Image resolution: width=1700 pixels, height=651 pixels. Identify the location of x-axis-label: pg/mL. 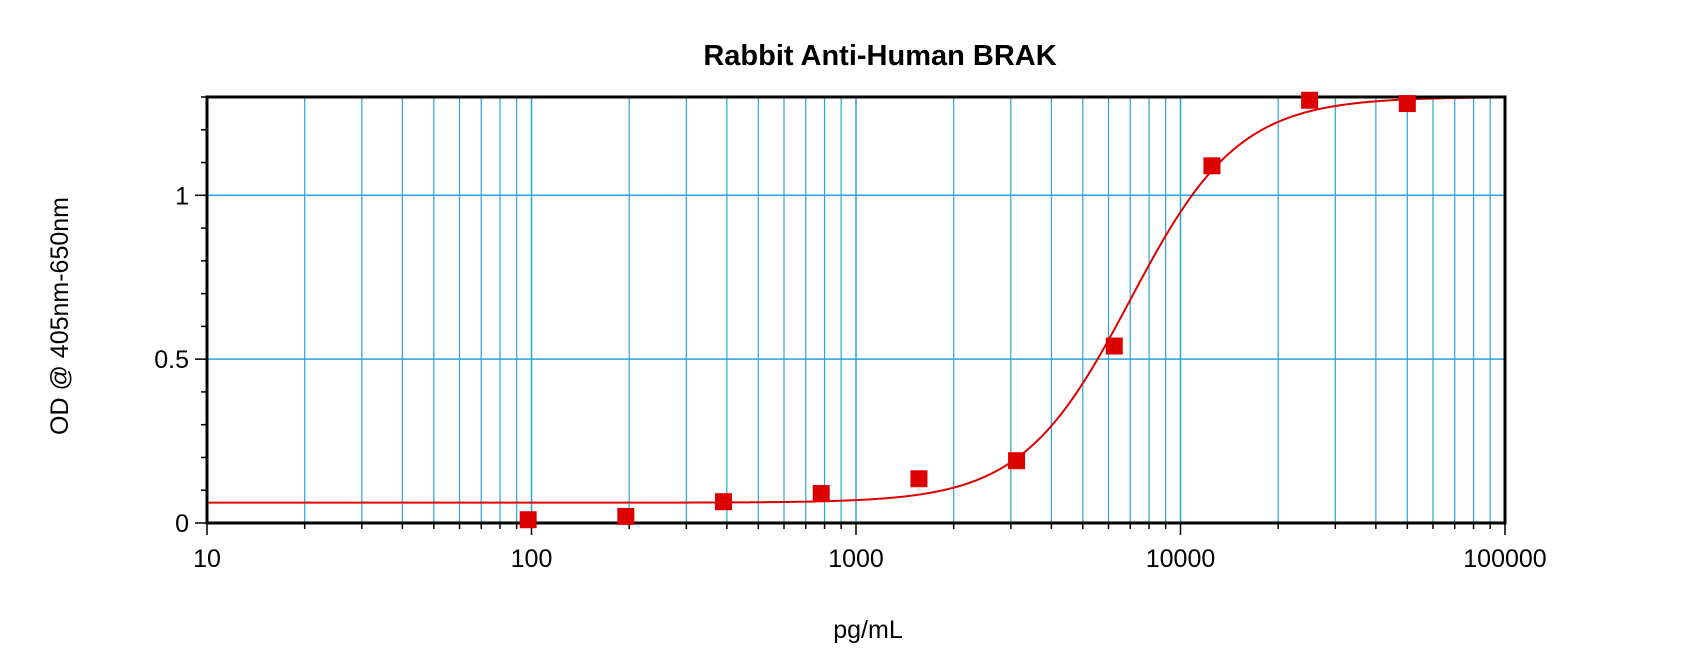
(868, 630).